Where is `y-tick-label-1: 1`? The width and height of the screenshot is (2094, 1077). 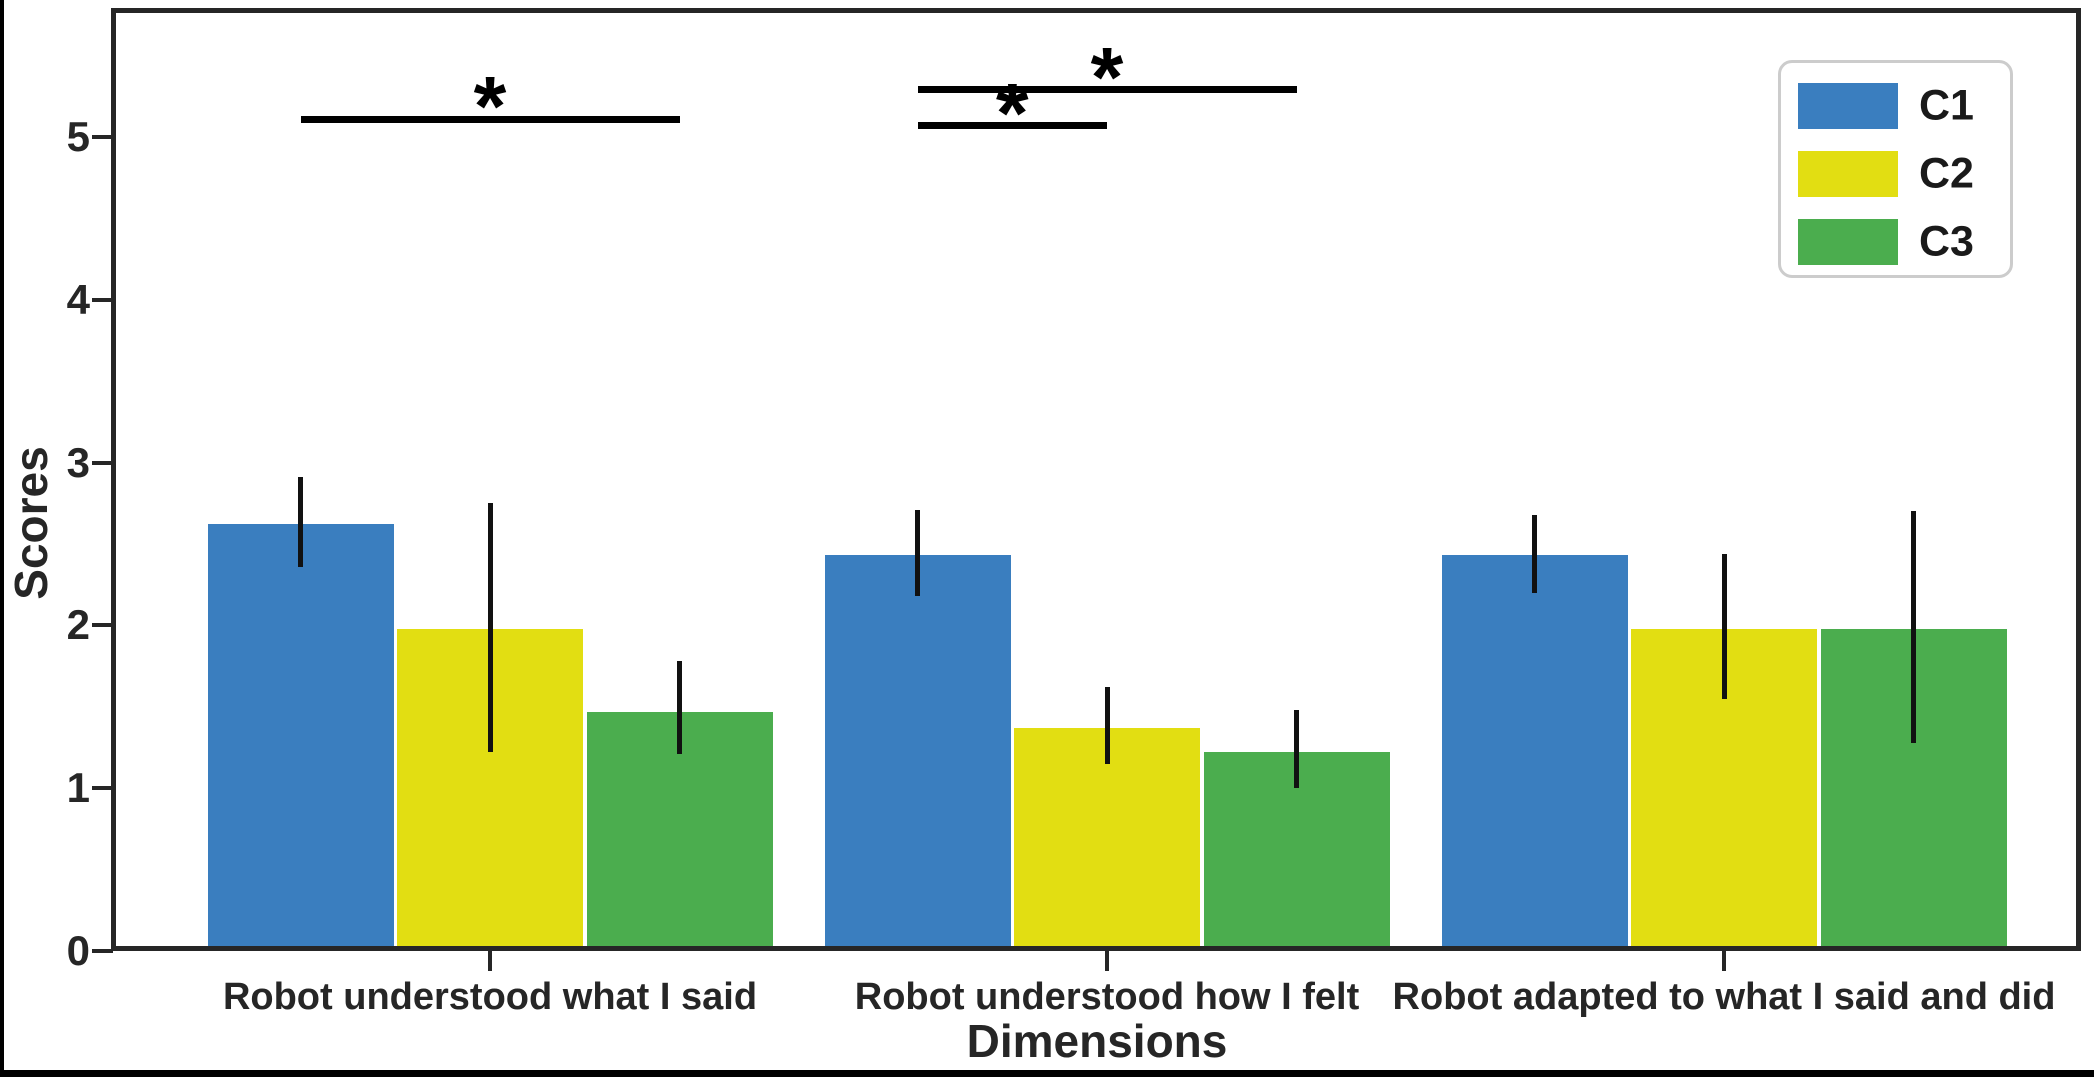
y-tick-label-1: 1 is located at coordinates (78, 788).